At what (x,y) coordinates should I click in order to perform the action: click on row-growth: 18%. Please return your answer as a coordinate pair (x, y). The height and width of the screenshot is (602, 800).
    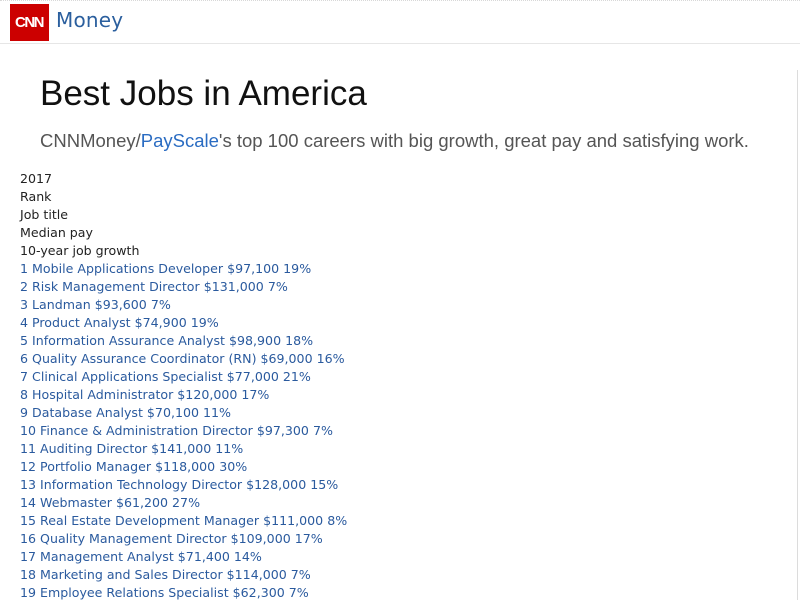
    Looking at the image, I should click on (299, 340).